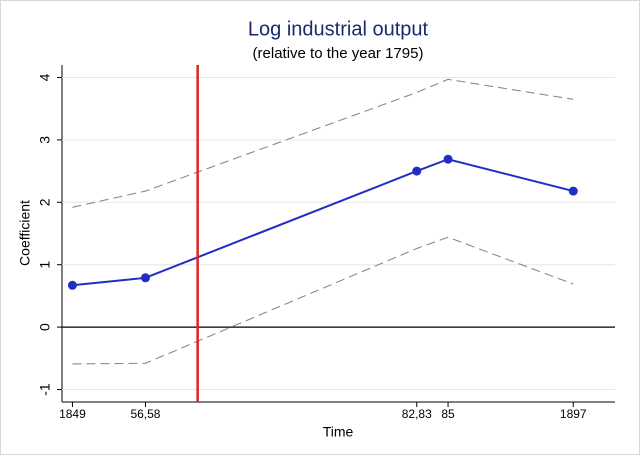 The image size is (640, 455). I want to click on chart-title: Log industrial output, so click(338, 29).